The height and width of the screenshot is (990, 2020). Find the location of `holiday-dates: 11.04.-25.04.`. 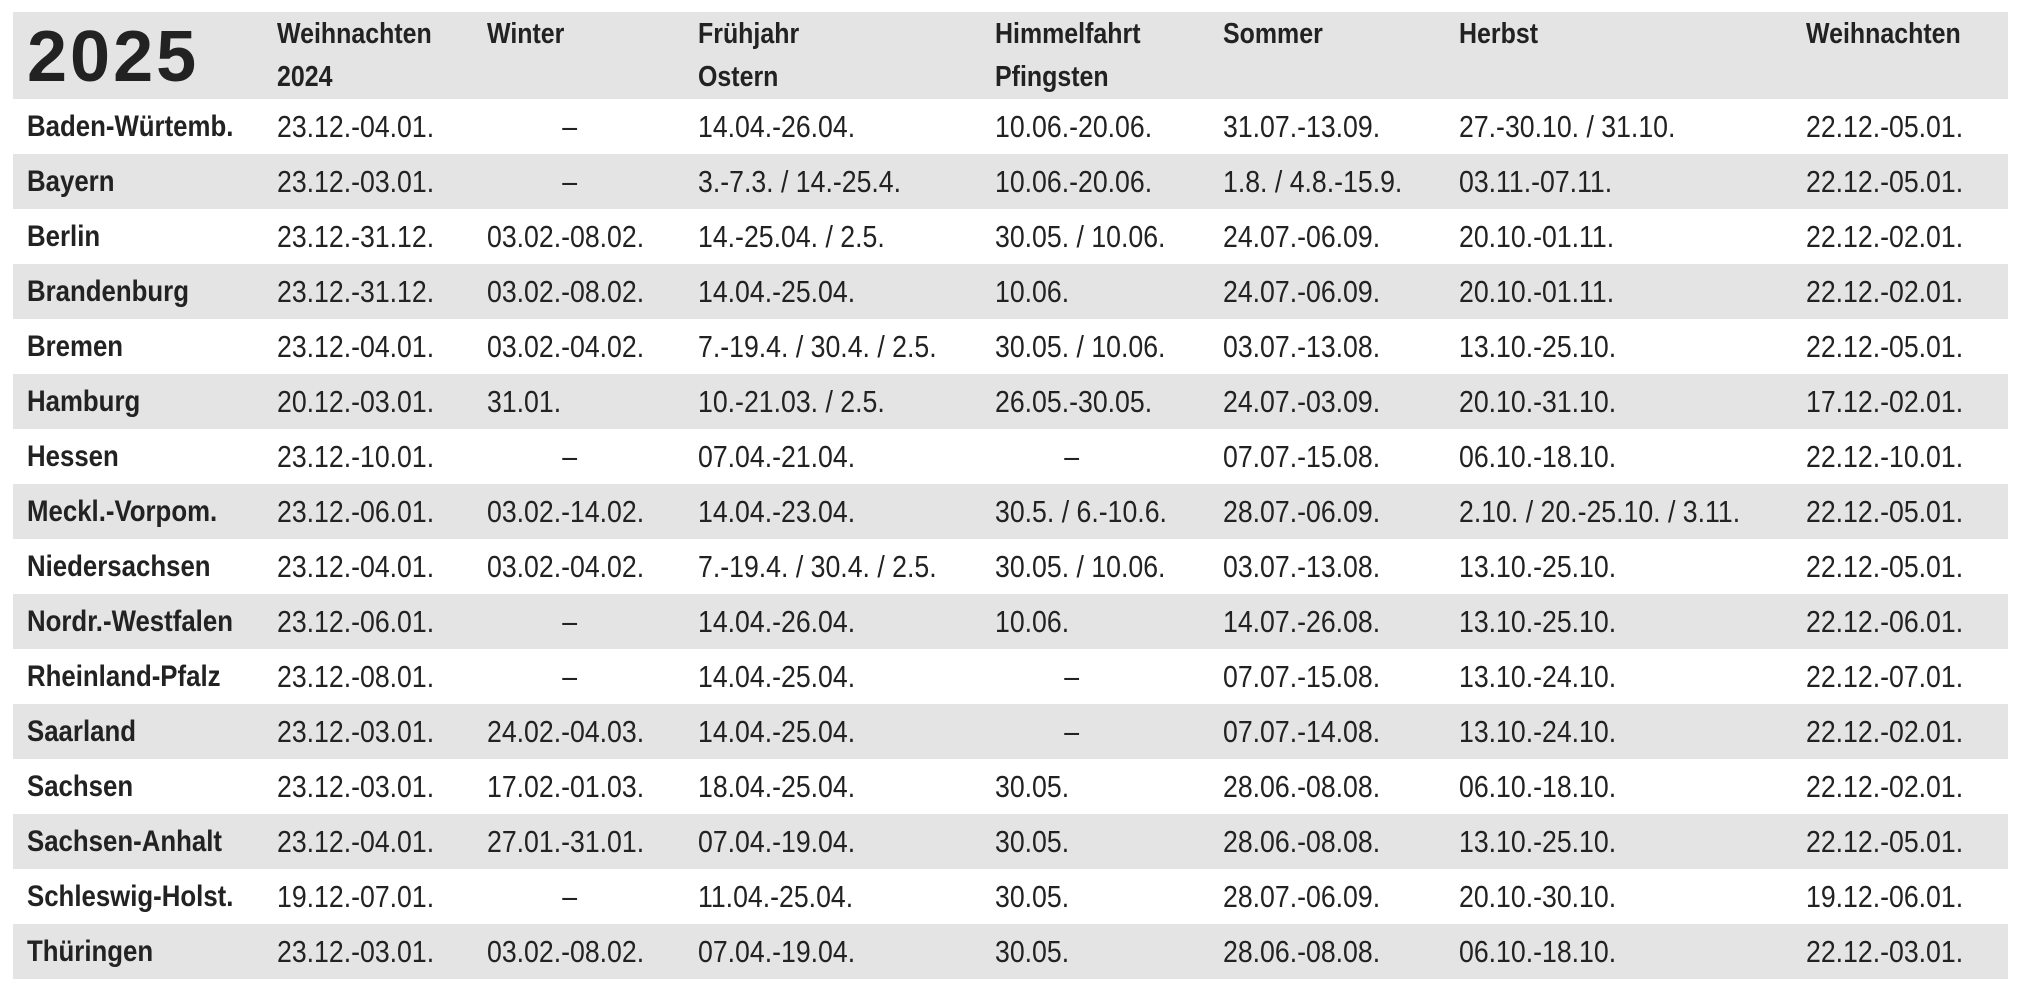

holiday-dates: 11.04.-25.04. is located at coordinates (776, 896).